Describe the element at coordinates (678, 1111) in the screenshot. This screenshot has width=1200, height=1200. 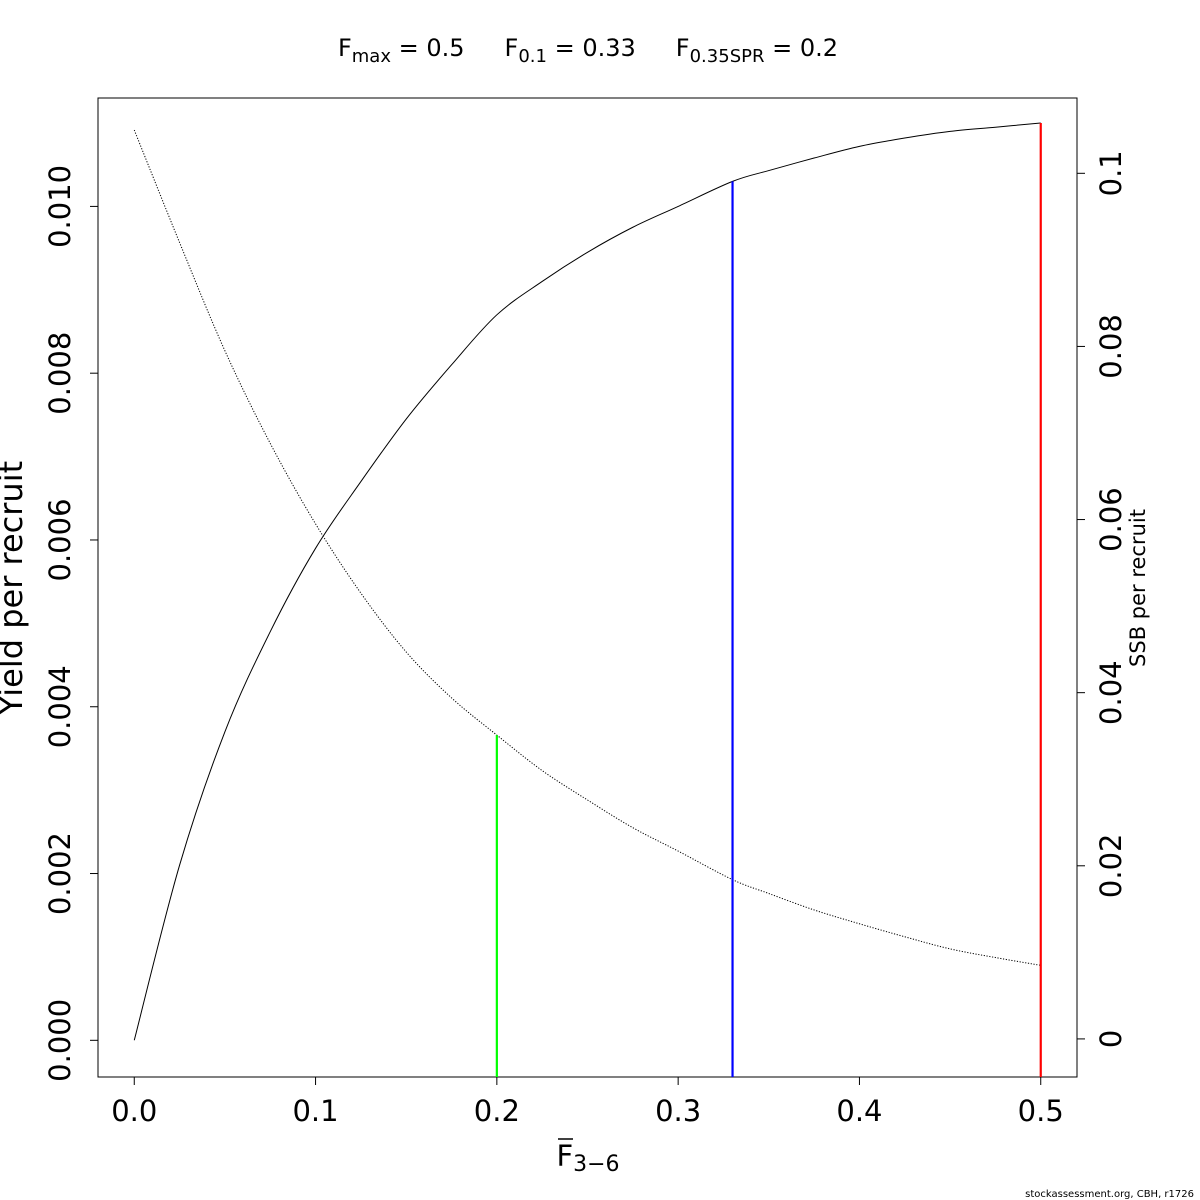
I see `x-tick-label: 0.3` at that location.